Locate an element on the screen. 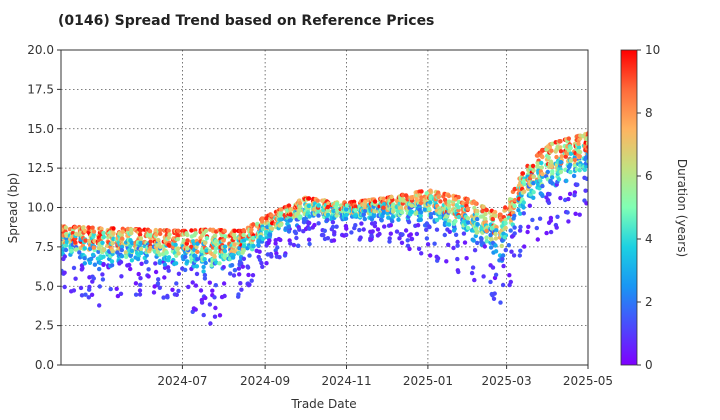  colorbar-tick-label: 2 is located at coordinates (649, 302).